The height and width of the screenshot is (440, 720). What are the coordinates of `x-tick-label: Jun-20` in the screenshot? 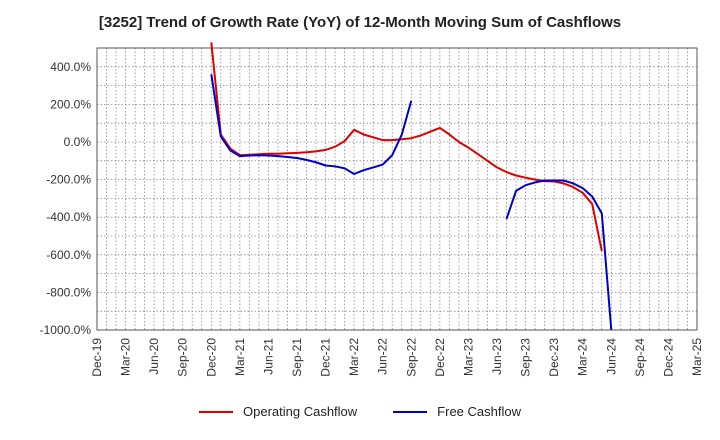 It's located at (154, 356).